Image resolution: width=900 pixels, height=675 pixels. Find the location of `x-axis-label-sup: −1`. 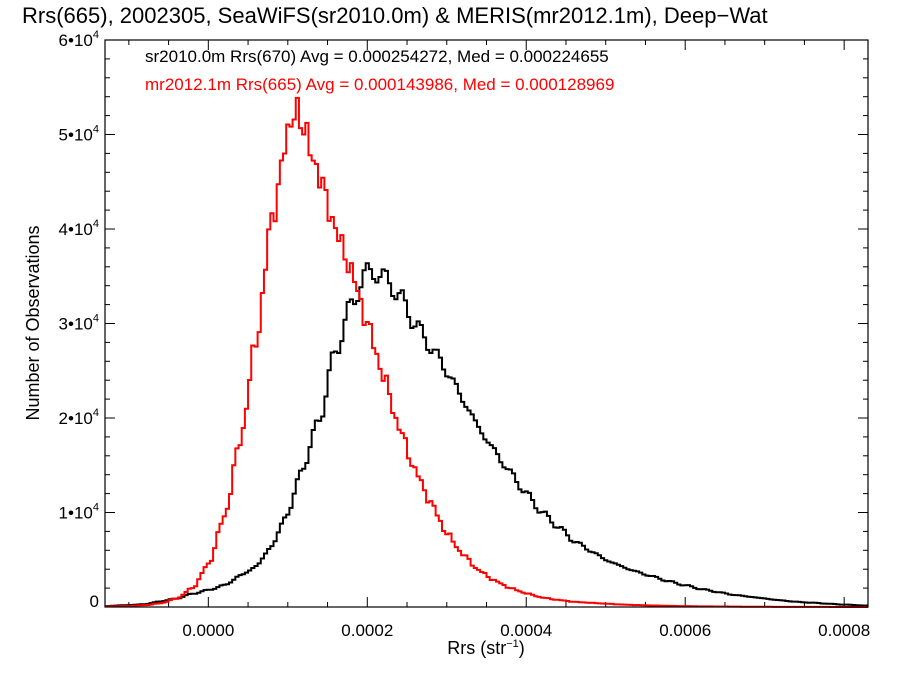

x-axis-label-sup: −1 is located at coordinates (512, 644).